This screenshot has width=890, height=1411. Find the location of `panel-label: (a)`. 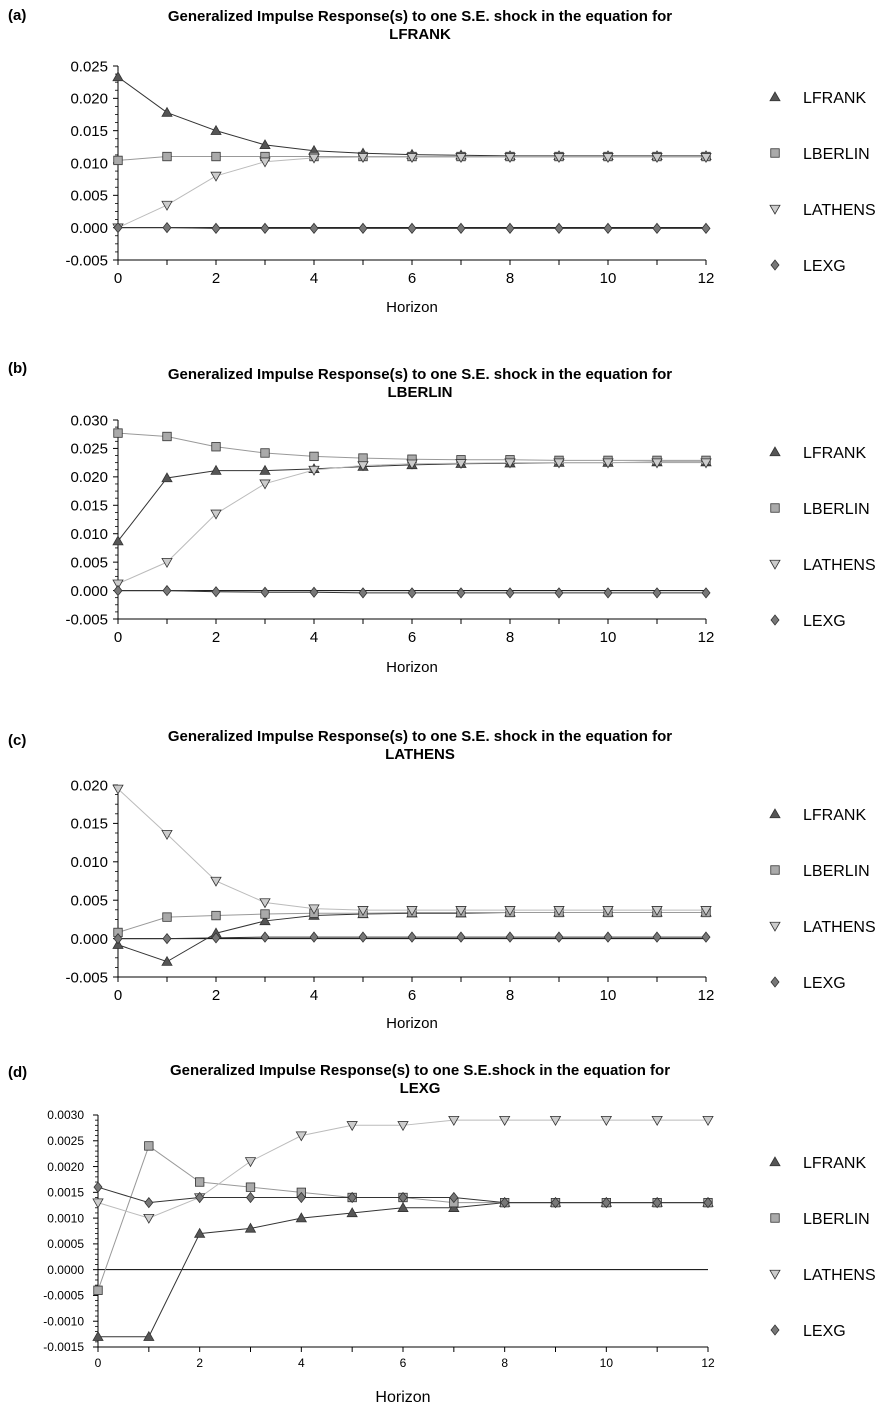

panel-label: (a) is located at coordinates (17, 15).